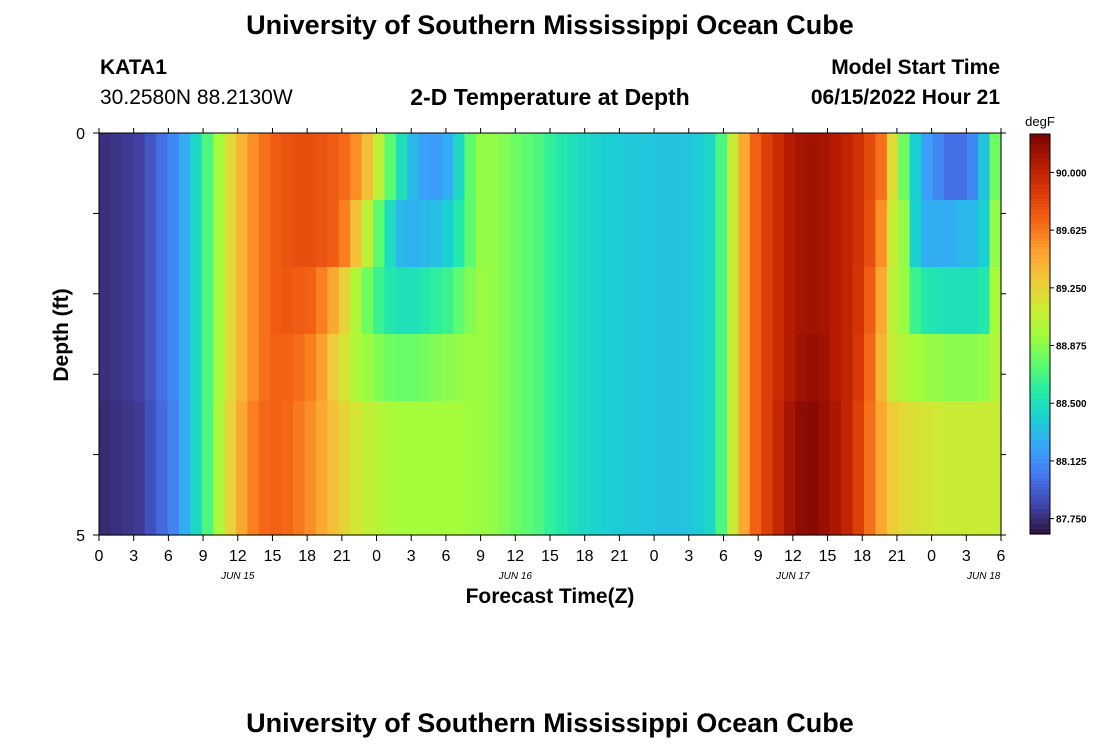 The height and width of the screenshot is (750, 1100). I want to click on x-tick-label: 12, so click(238, 556).